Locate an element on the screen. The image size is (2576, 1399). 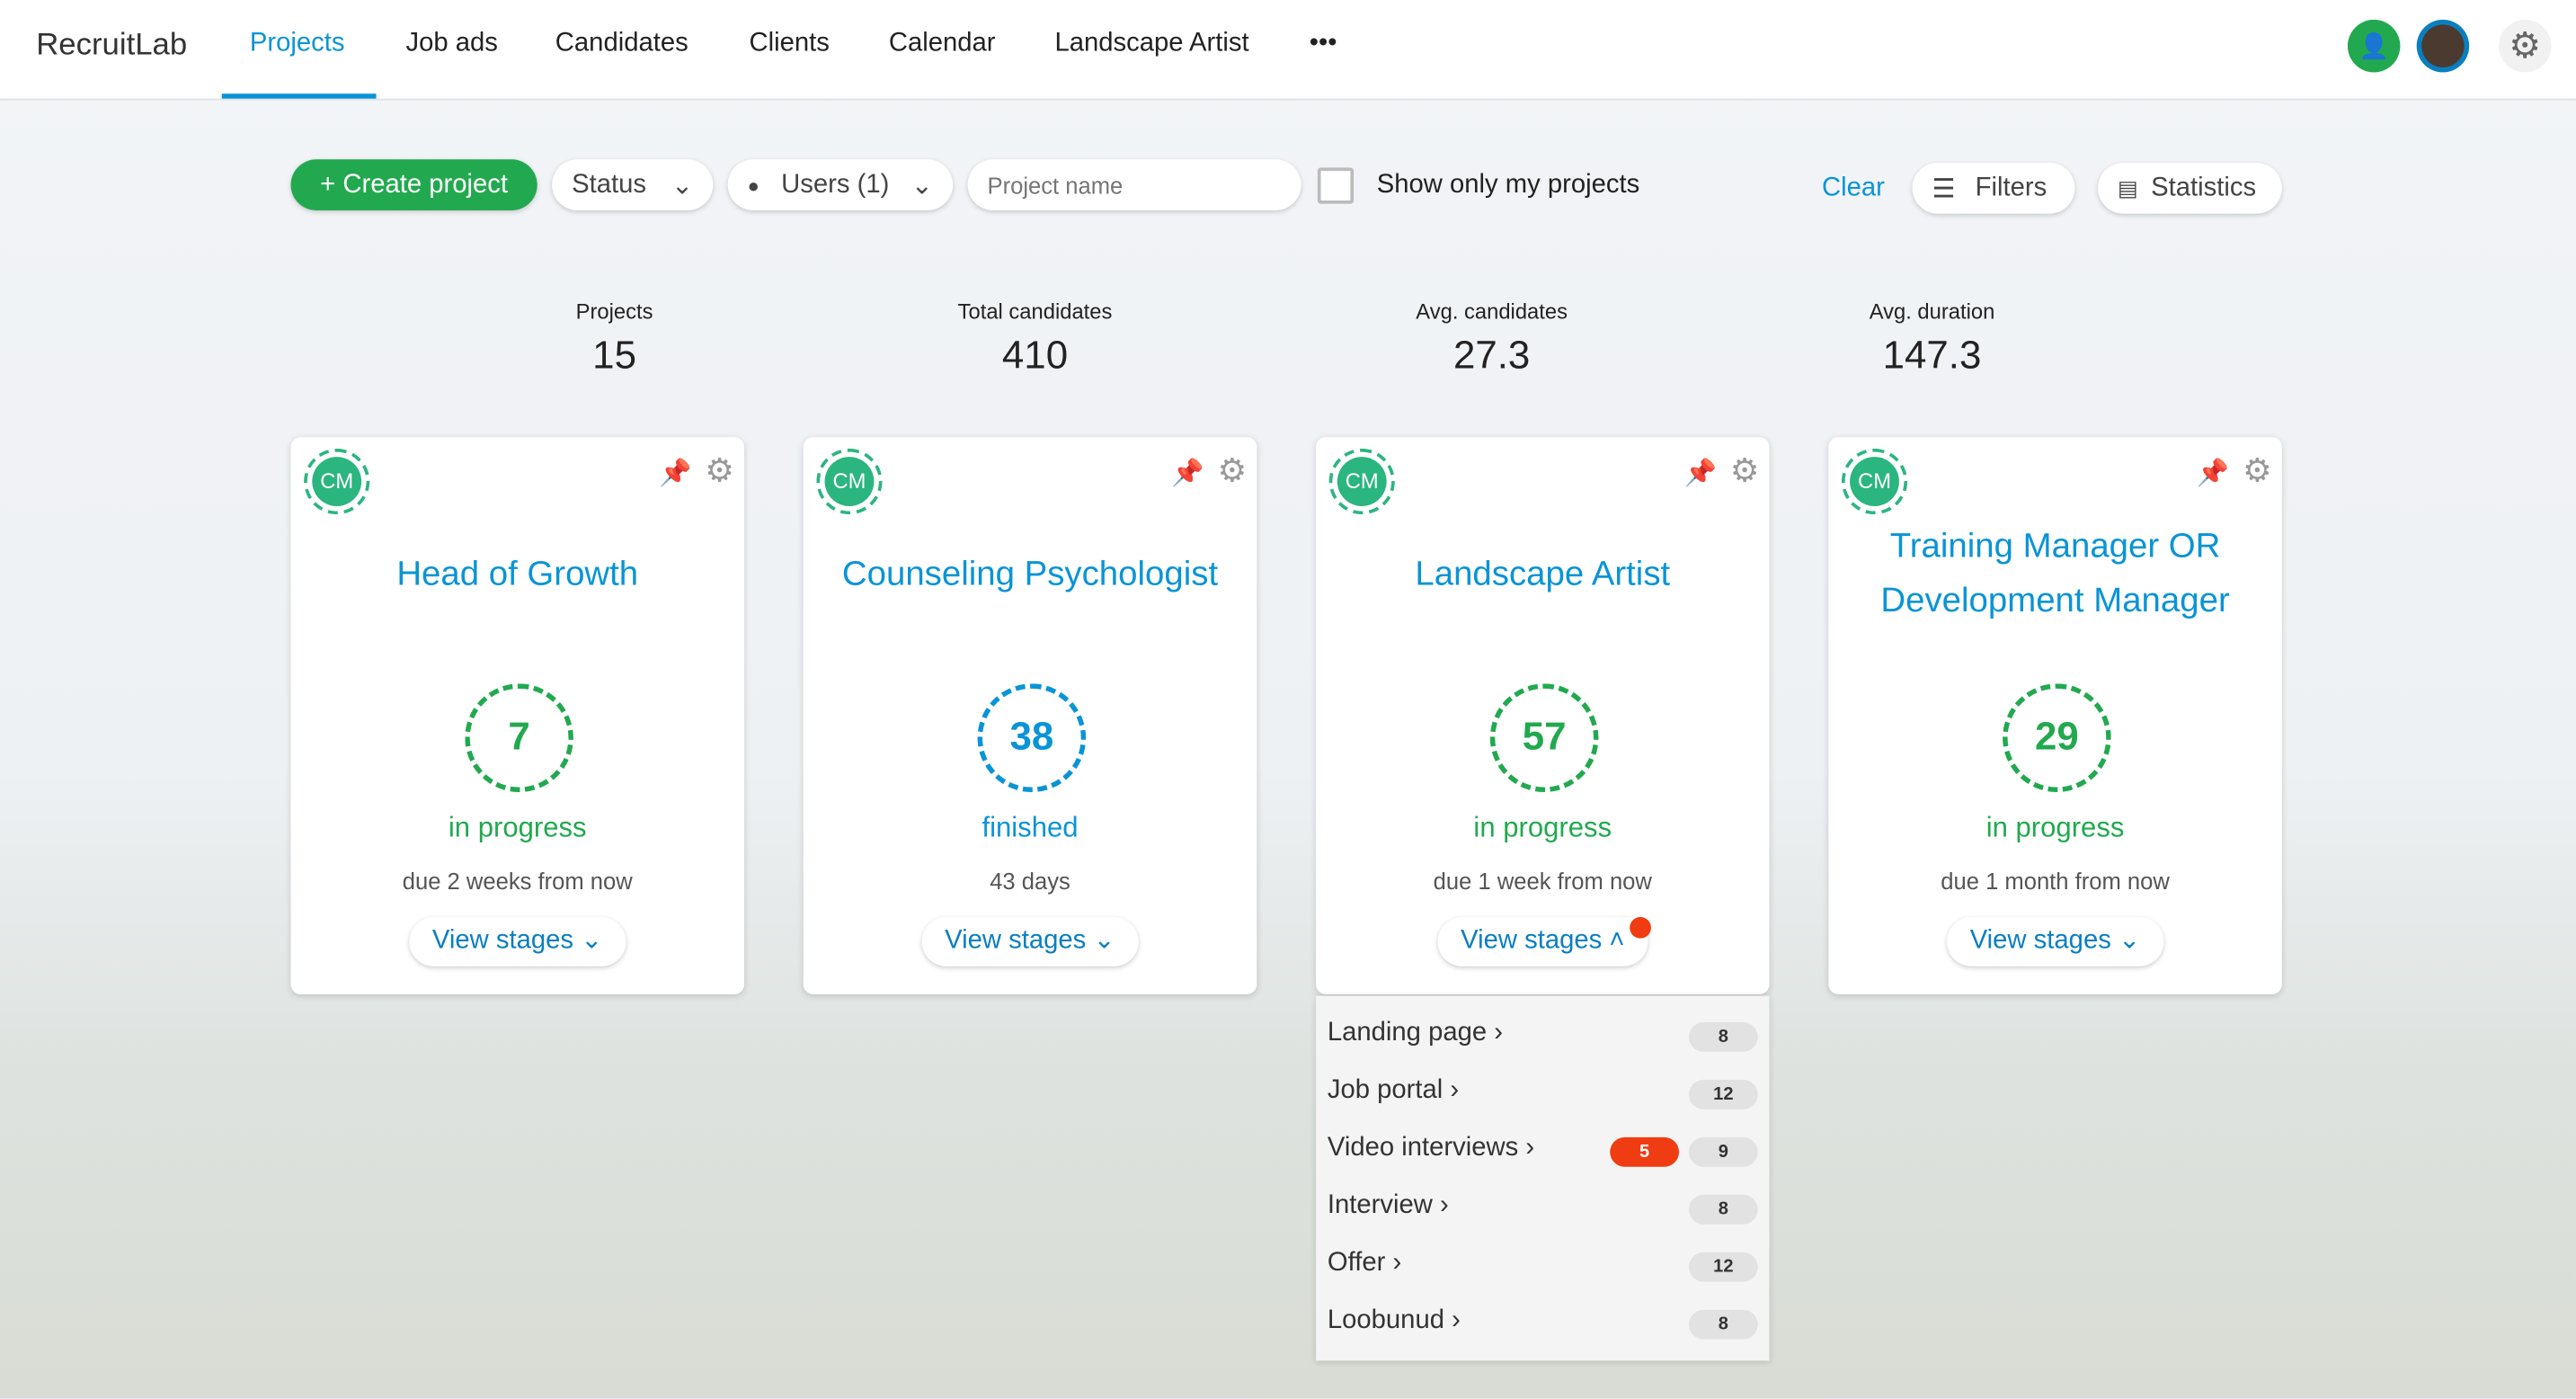
stat-label: Projects is located at coordinates (614, 312).